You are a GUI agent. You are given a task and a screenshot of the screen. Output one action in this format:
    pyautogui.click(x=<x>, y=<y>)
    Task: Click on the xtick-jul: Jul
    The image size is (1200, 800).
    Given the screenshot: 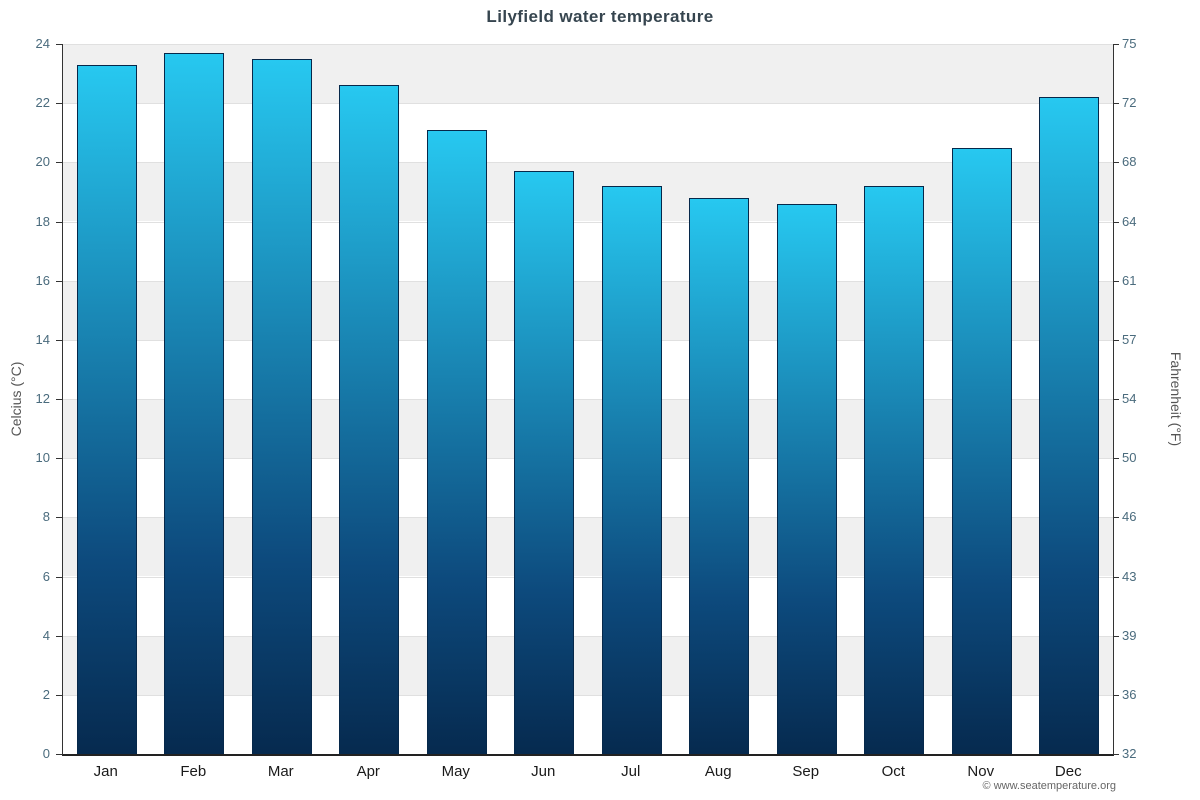 What is the action you would take?
    pyautogui.click(x=631, y=771)
    